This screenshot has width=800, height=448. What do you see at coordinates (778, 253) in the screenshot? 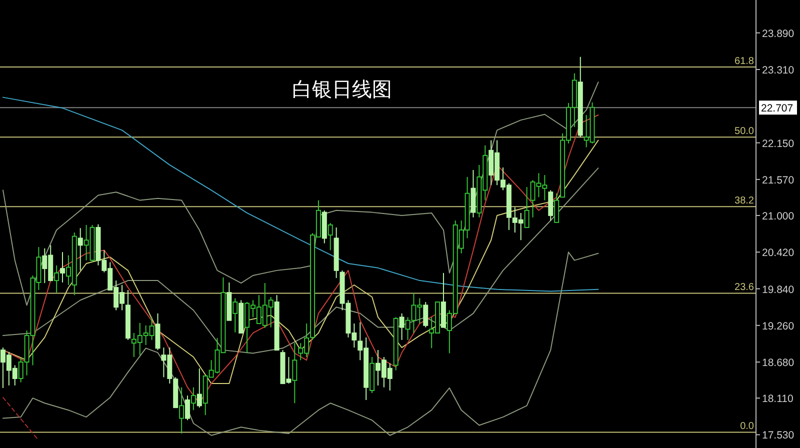
I see `y-tick-label: 20.420` at bounding box center [778, 253].